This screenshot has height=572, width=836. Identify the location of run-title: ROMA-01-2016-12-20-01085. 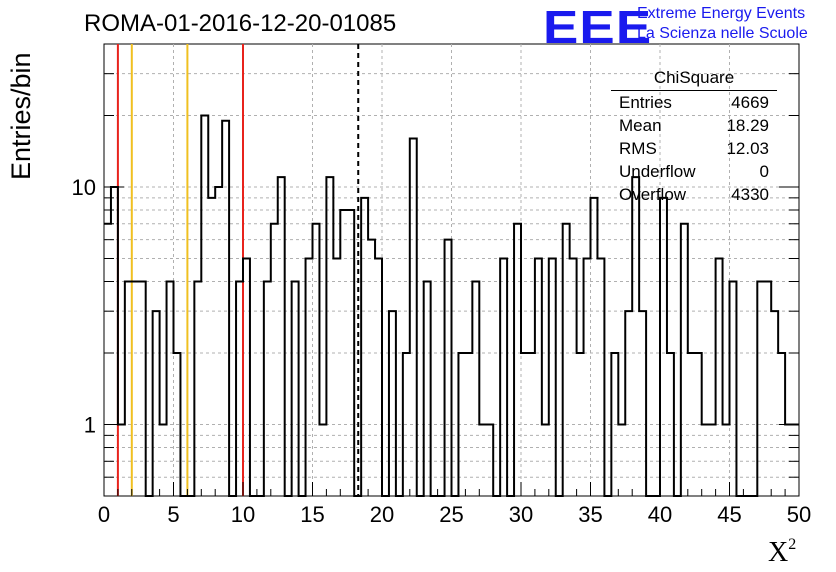
(240, 23).